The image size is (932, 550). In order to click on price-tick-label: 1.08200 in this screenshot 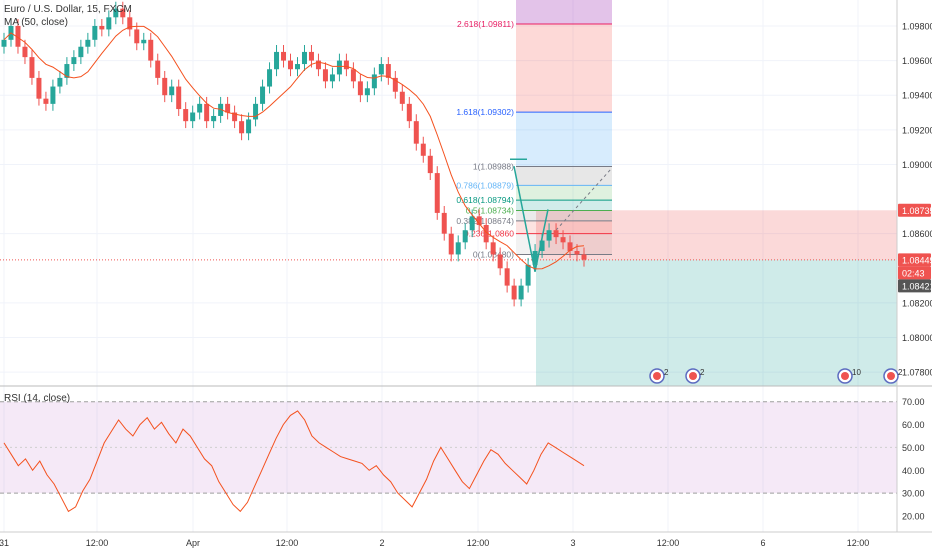, I will do `click(917, 303)`.